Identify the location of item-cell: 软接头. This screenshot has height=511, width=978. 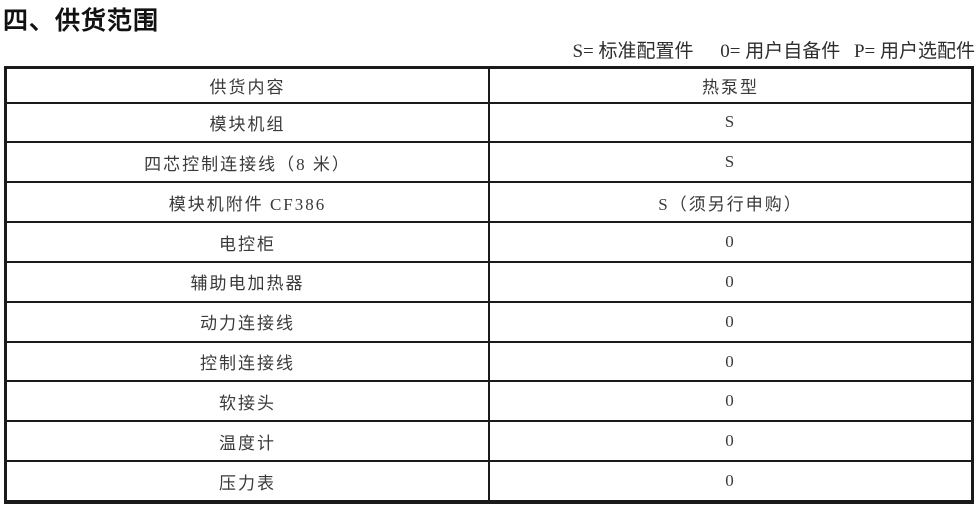
(248, 401).